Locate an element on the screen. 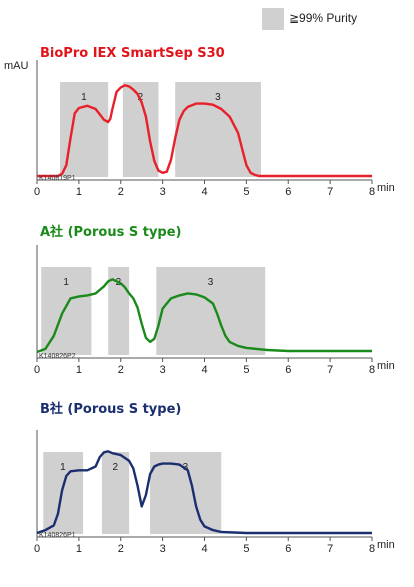 The height and width of the screenshot is (587, 414). y-axis-label: mAU is located at coordinates (16, 66).